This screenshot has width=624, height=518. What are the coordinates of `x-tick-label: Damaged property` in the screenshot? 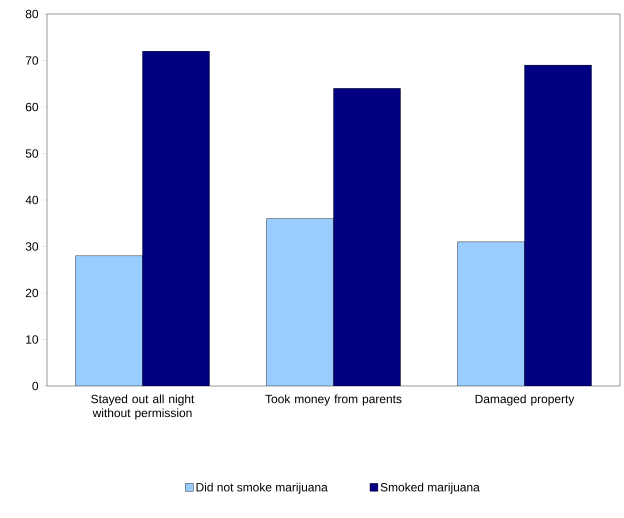 It's located at (525, 400).